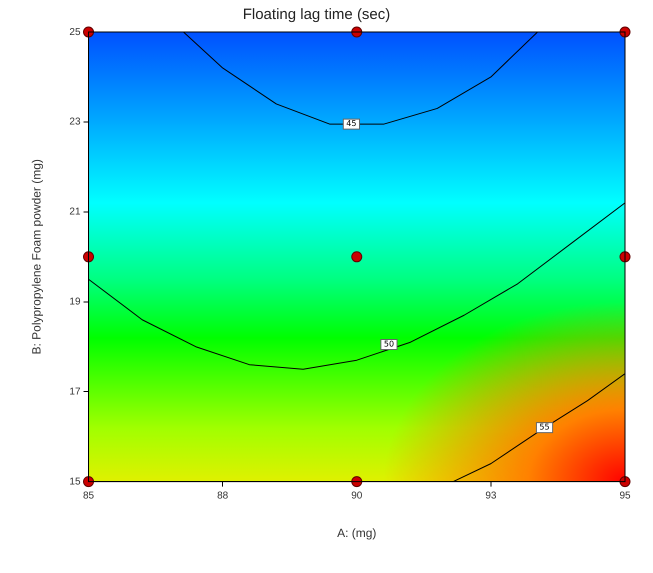 Image resolution: width=653 pixels, height=573 pixels. Describe the element at coordinates (75, 482) in the screenshot. I see `y-tick-label: 15` at that location.